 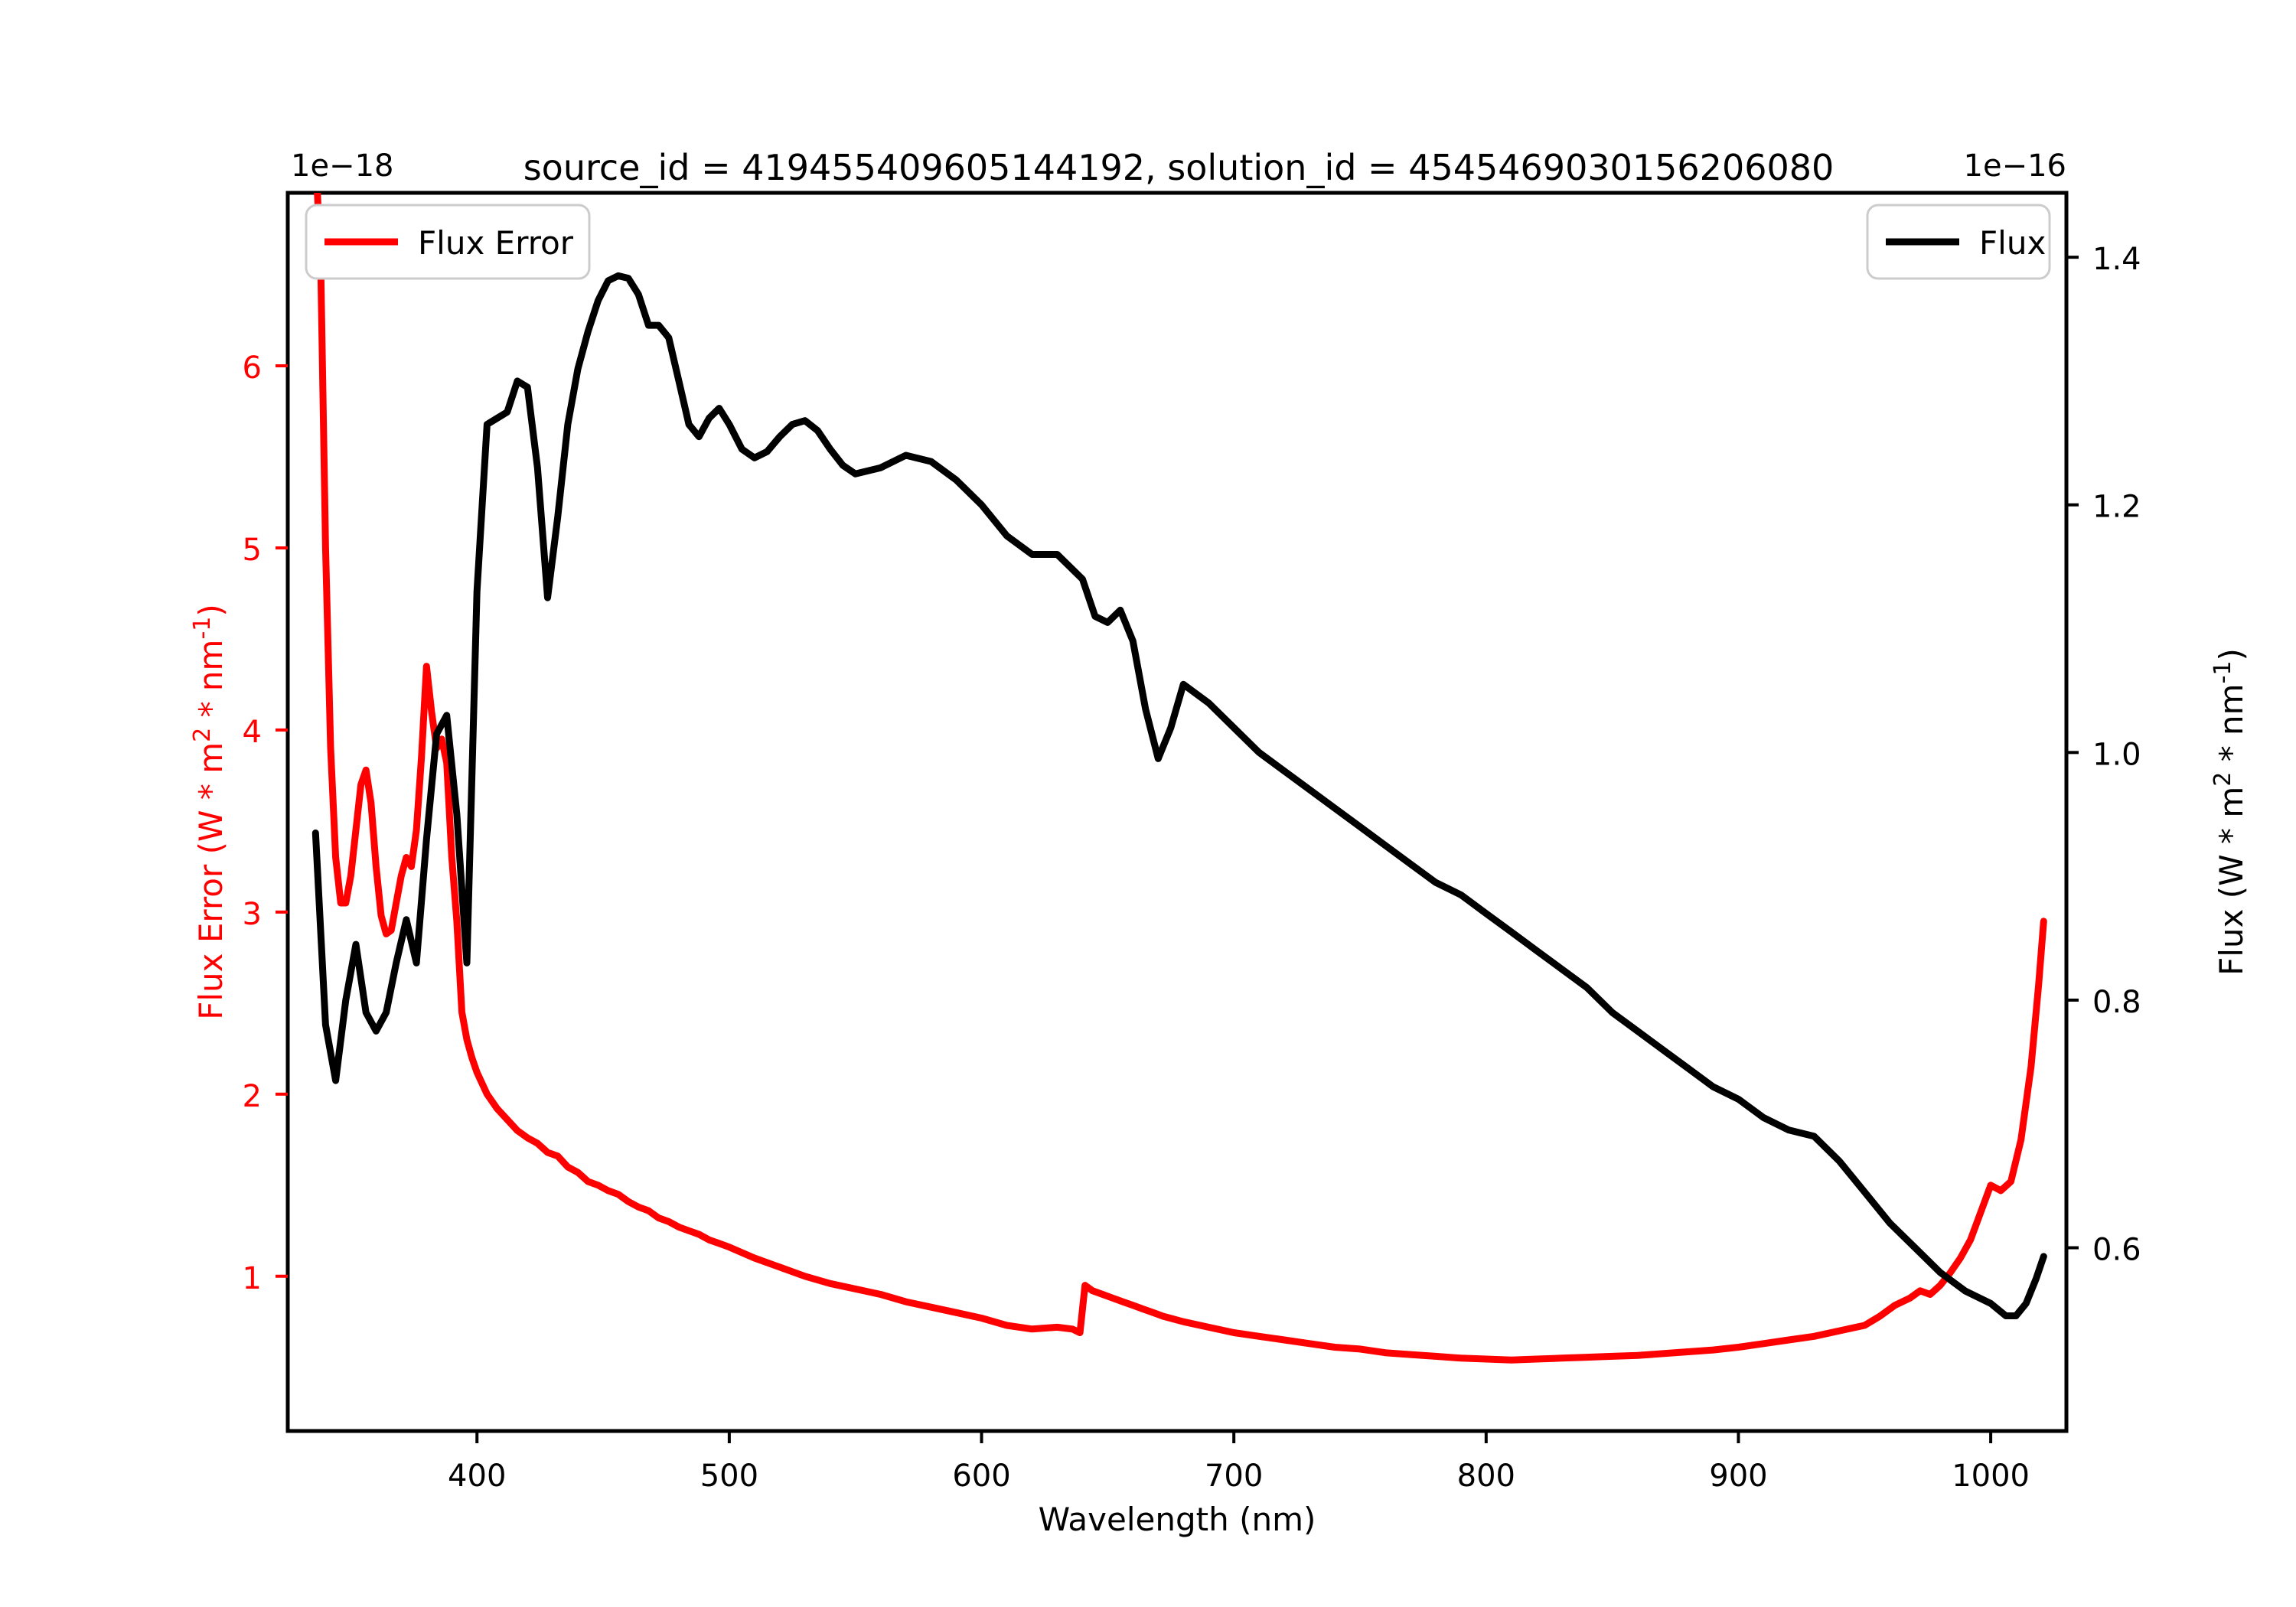 What do you see at coordinates (252, 1279) in the screenshot?
I see `left-tick-label: 1` at bounding box center [252, 1279].